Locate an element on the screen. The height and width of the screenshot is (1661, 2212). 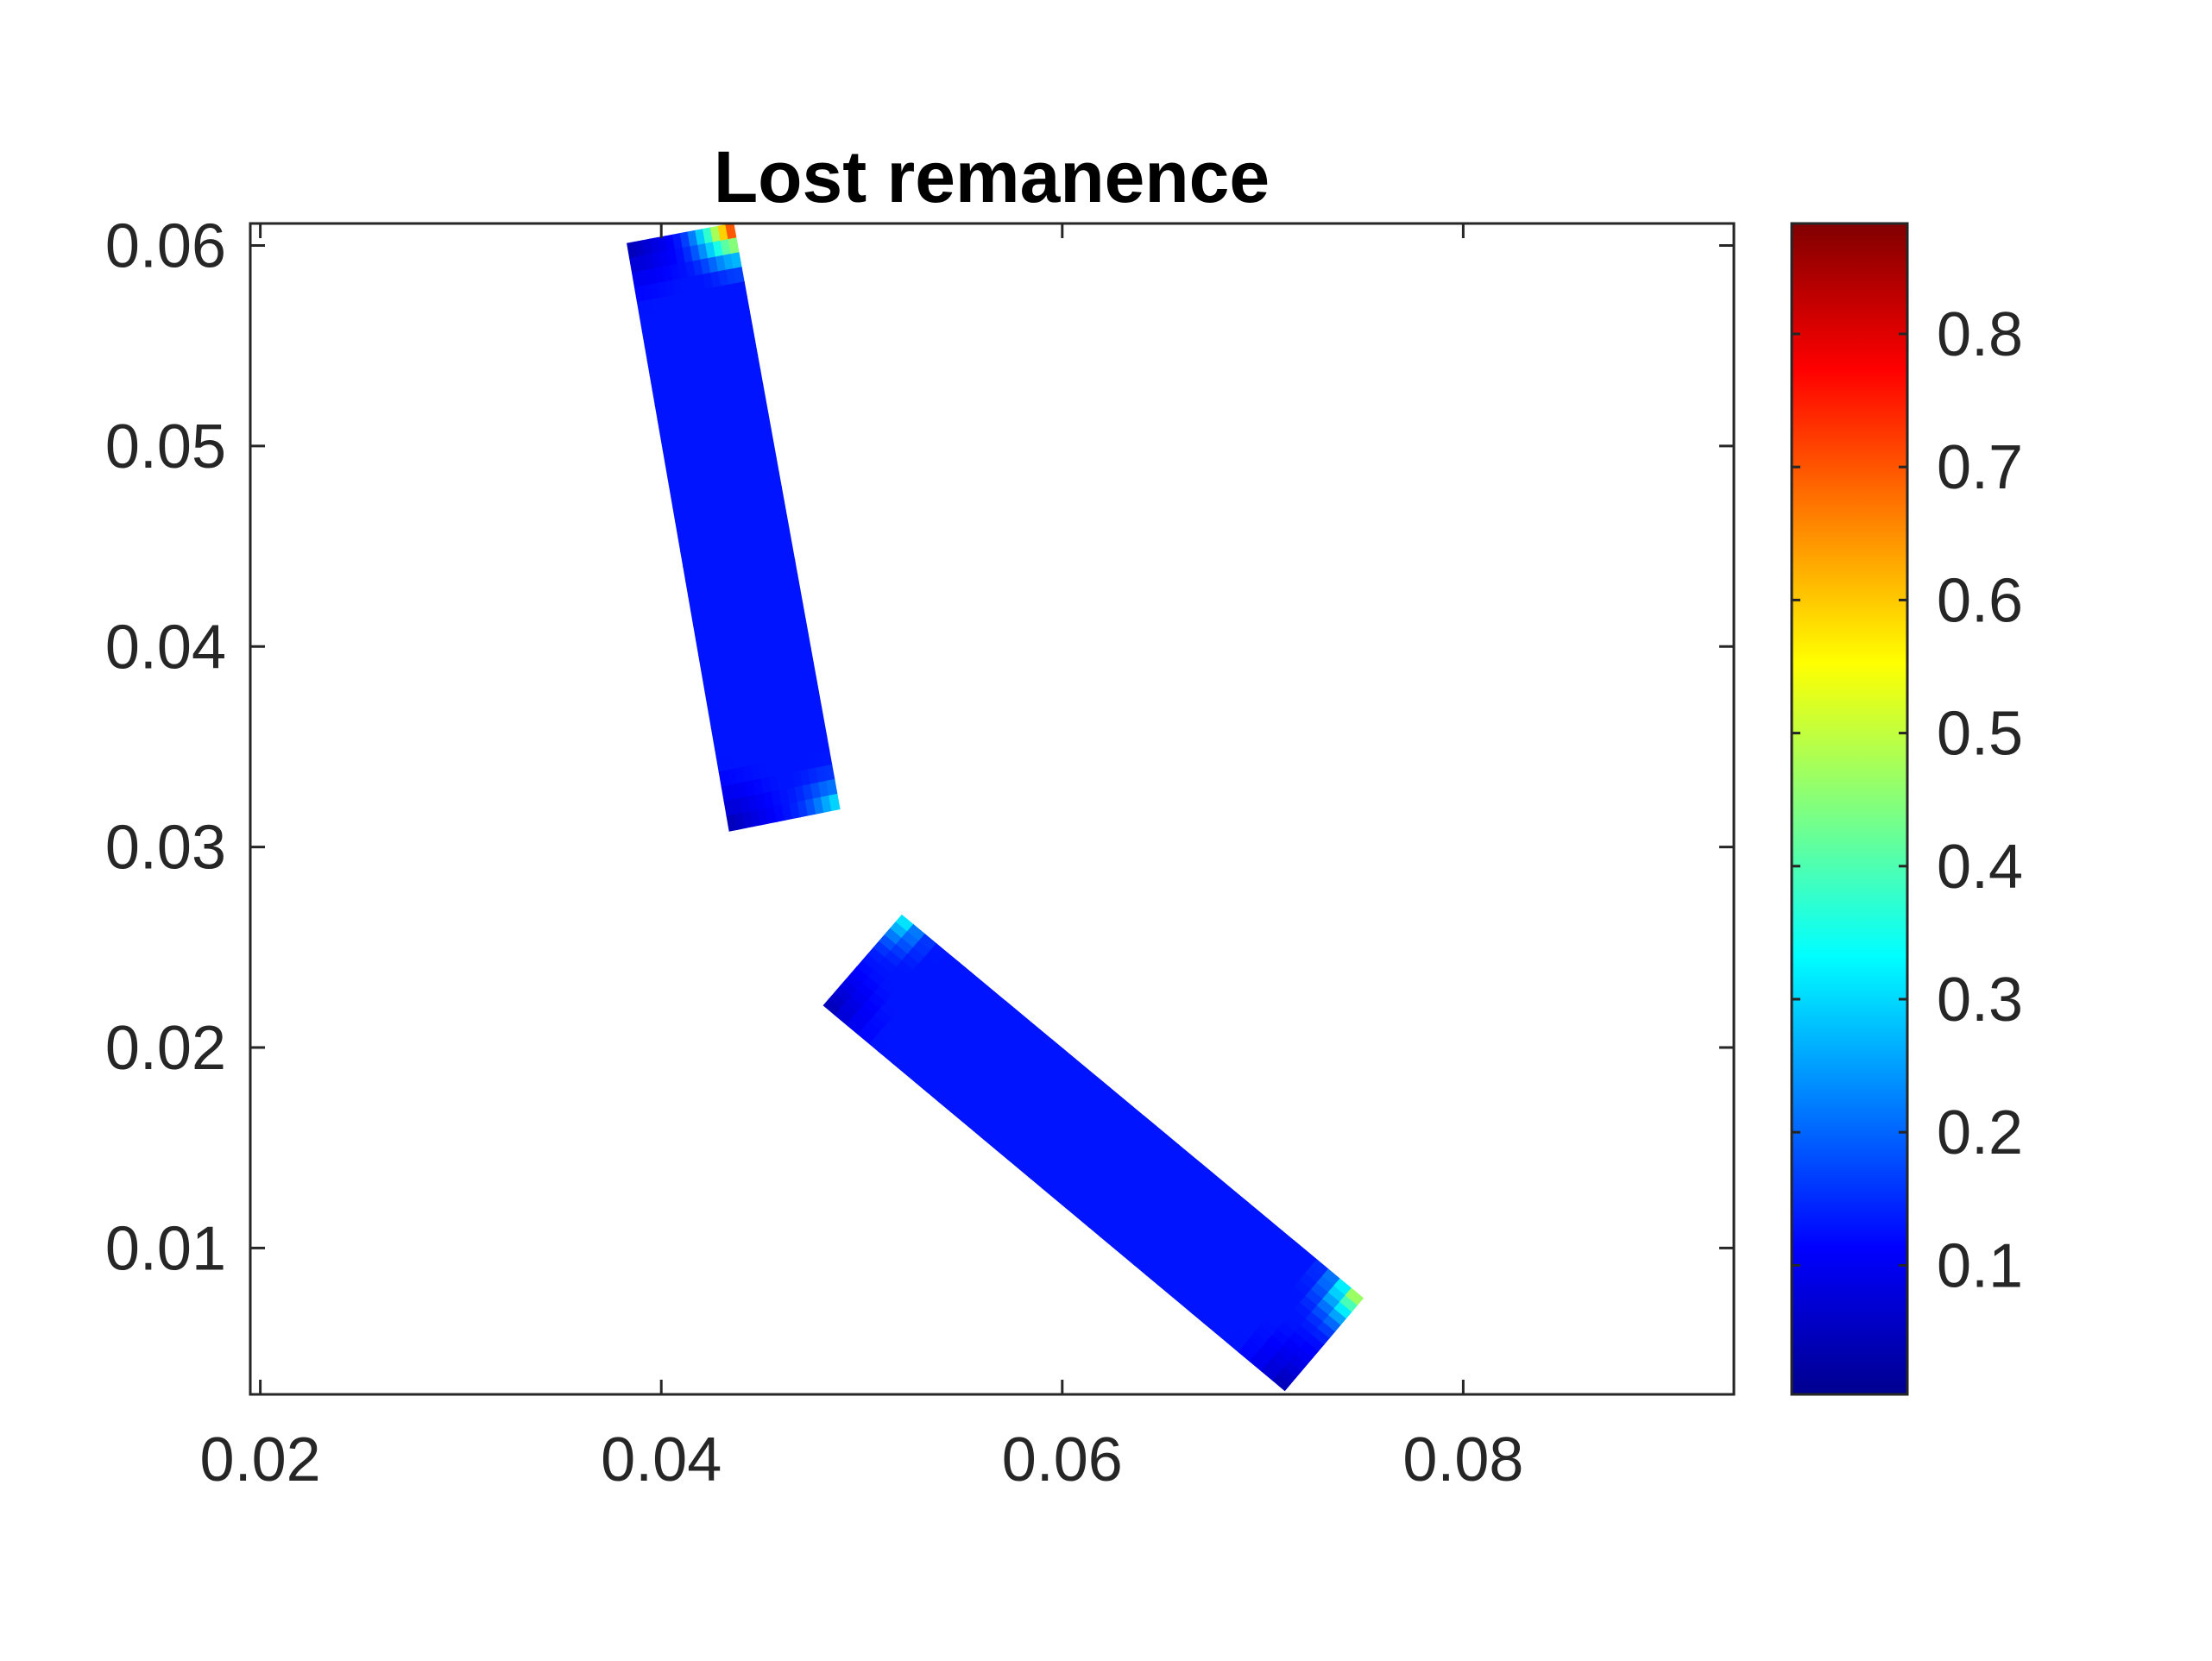
x-tick-label: 0.06 is located at coordinates (1062, 1459).